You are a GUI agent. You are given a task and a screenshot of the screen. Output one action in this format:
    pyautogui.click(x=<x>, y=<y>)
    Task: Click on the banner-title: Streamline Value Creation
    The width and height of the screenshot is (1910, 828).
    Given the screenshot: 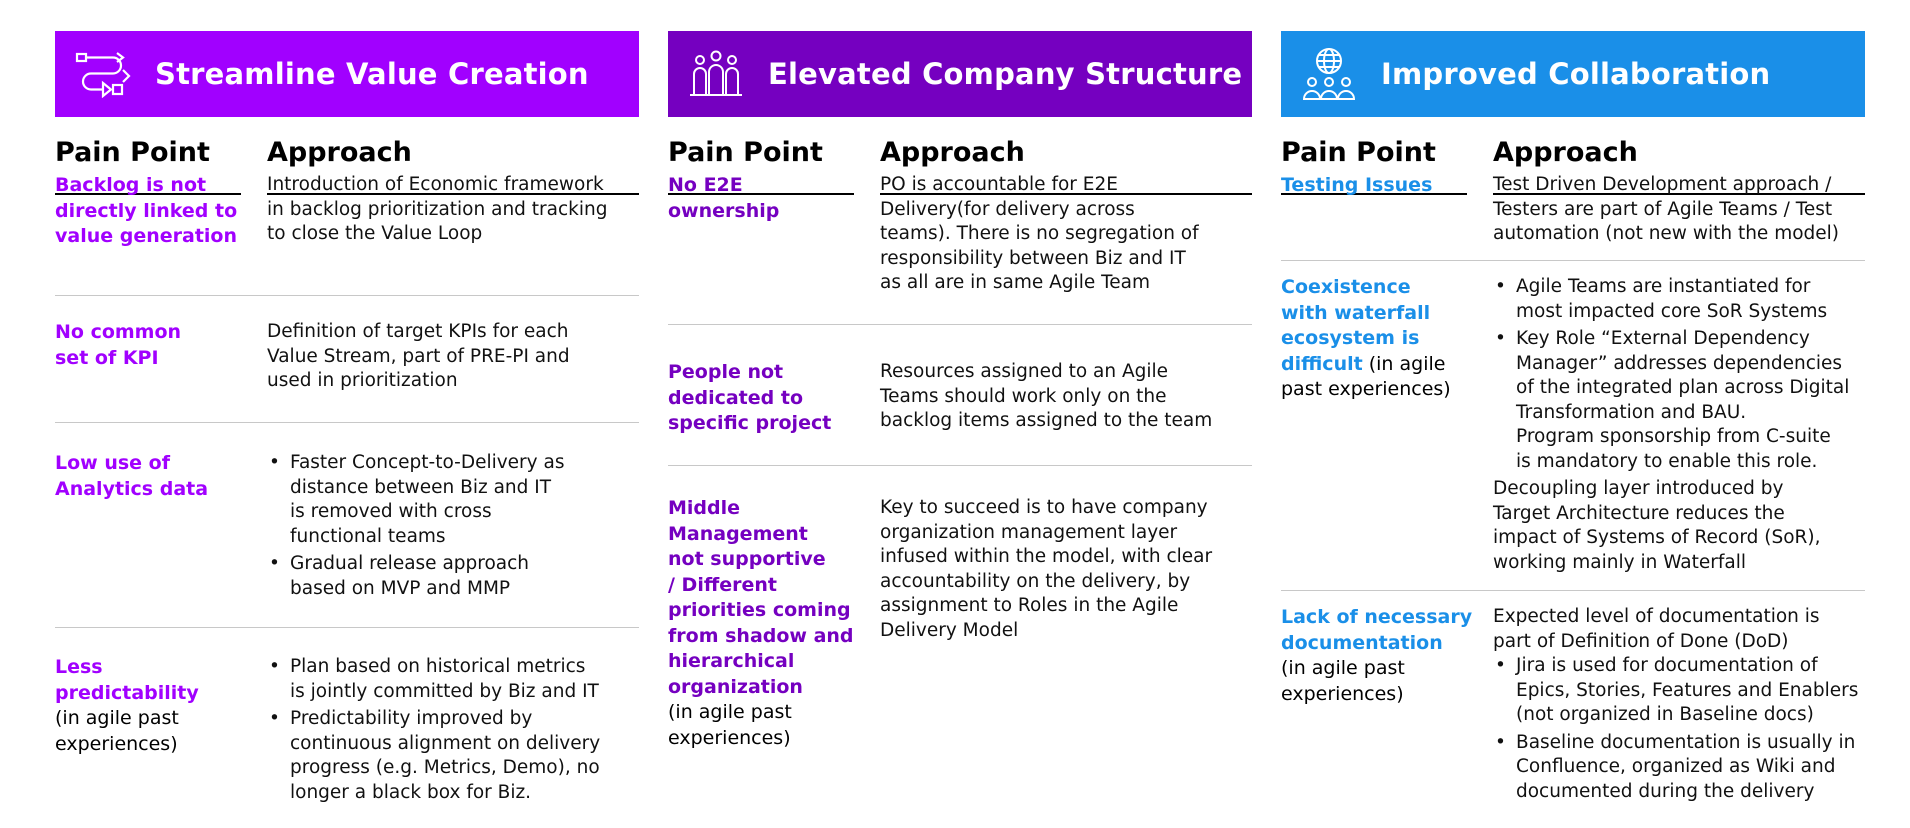 What is the action you would take?
    pyautogui.click(x=372, y=74)
    